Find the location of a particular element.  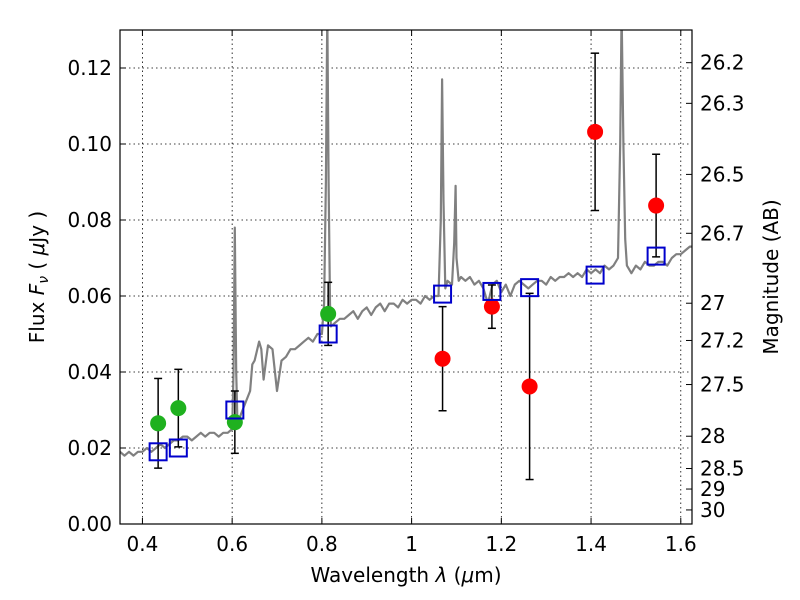

right-tick-label: 26.5 is located at coordinates (722, 174).